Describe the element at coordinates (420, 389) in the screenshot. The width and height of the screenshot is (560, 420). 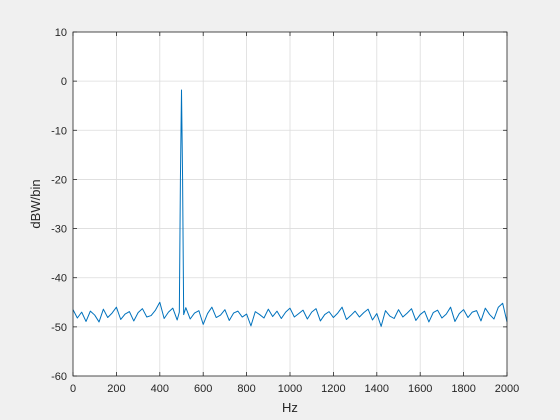
I see `x-tick-label: 1600` at that location.